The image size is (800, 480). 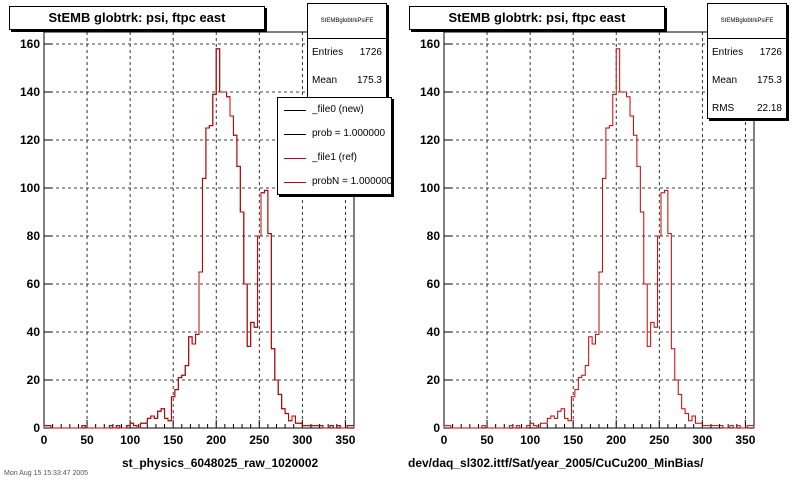 I want to click on stats-row-rms: RMS 22.18, so click(x=747, y=109).